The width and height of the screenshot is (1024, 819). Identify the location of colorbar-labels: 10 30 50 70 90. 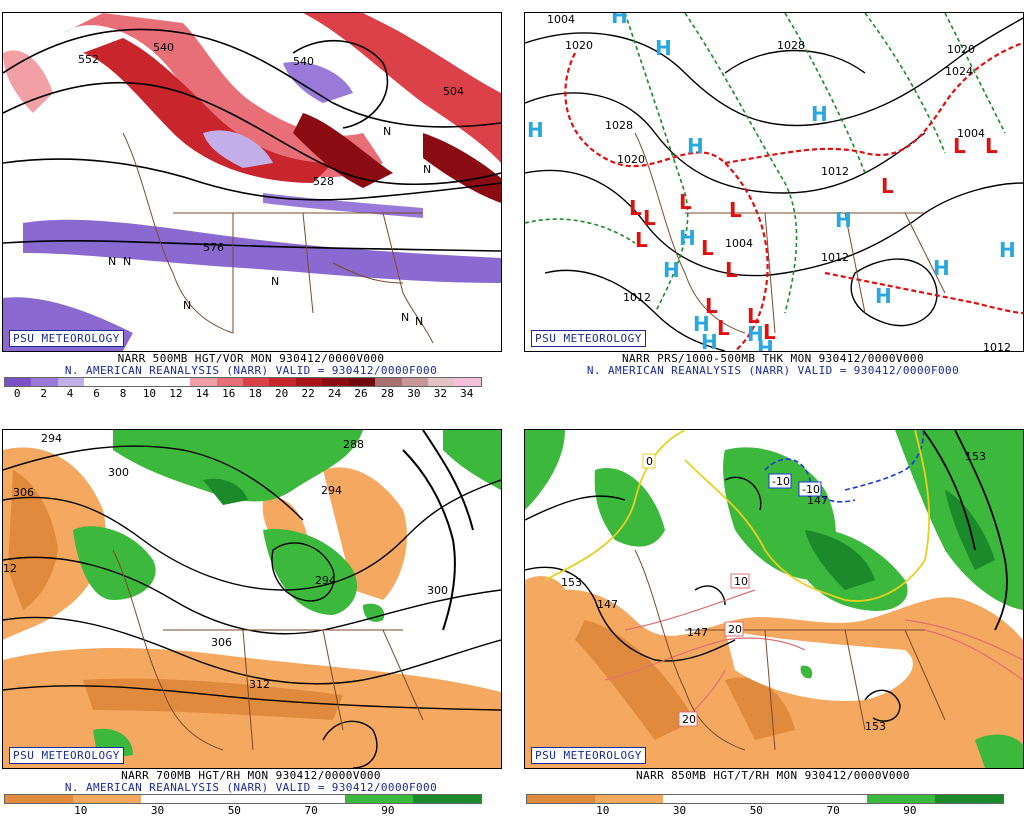
(242, 811).